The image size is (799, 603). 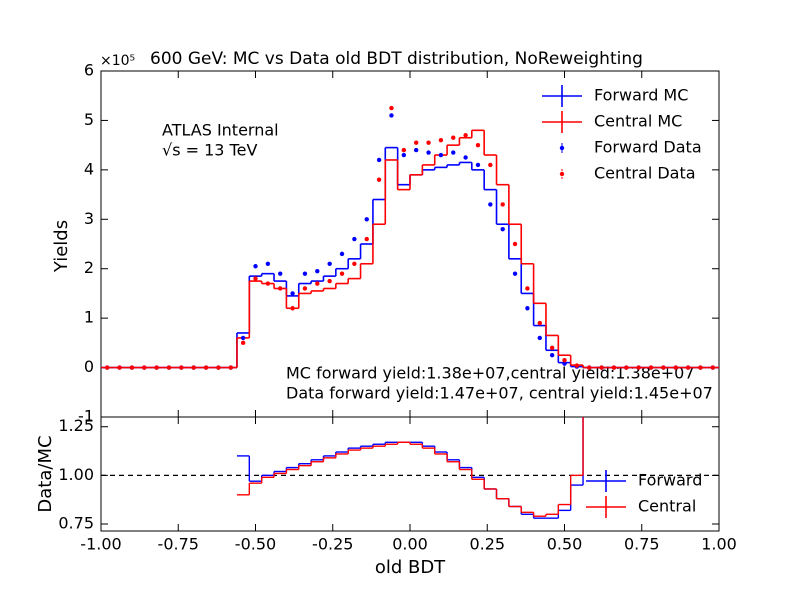 What do you see at coordinates (332, 544) in the screenshot?
I see `x-tick-label: -0.25` at bounding box center [332, 544].